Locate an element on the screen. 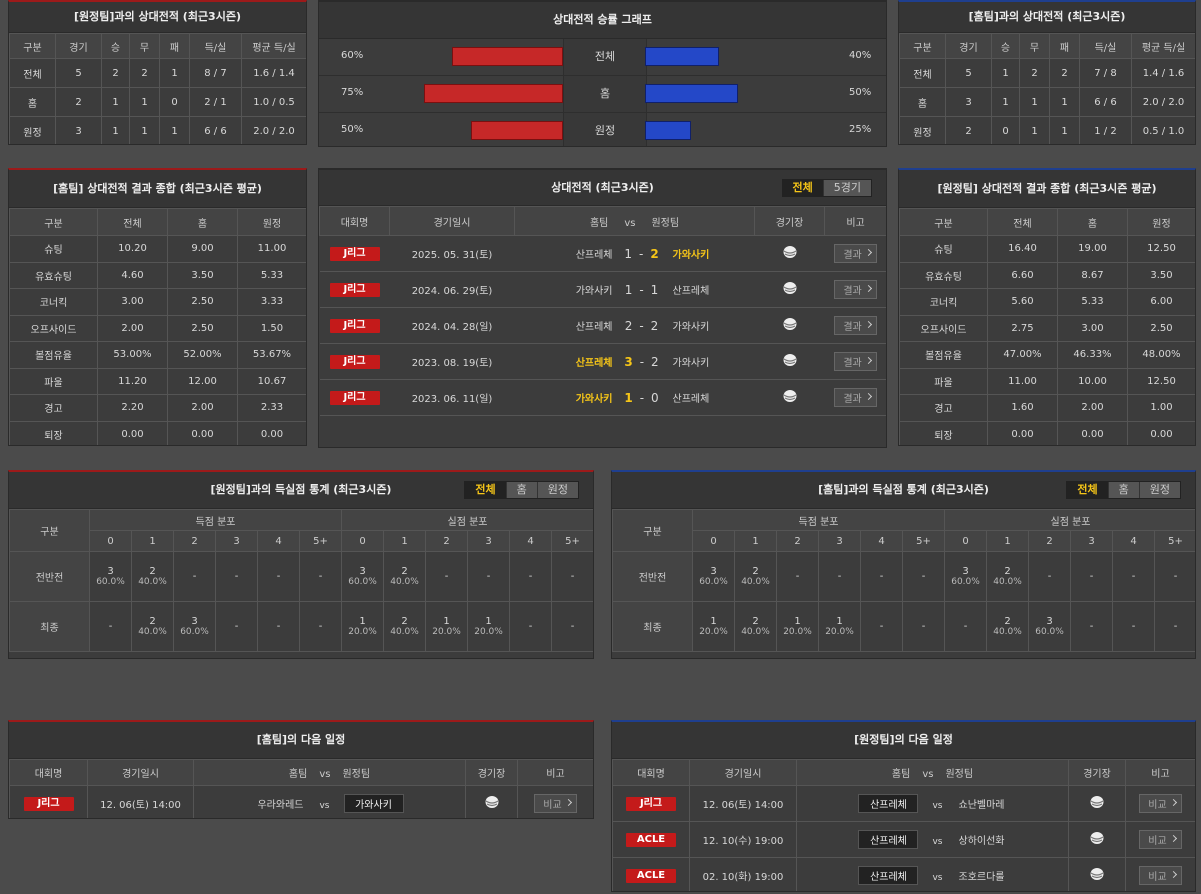 The width and height of the screenshot is (1201, 894). column-header: 평균 득/실 is located at coordinates (273, 46).